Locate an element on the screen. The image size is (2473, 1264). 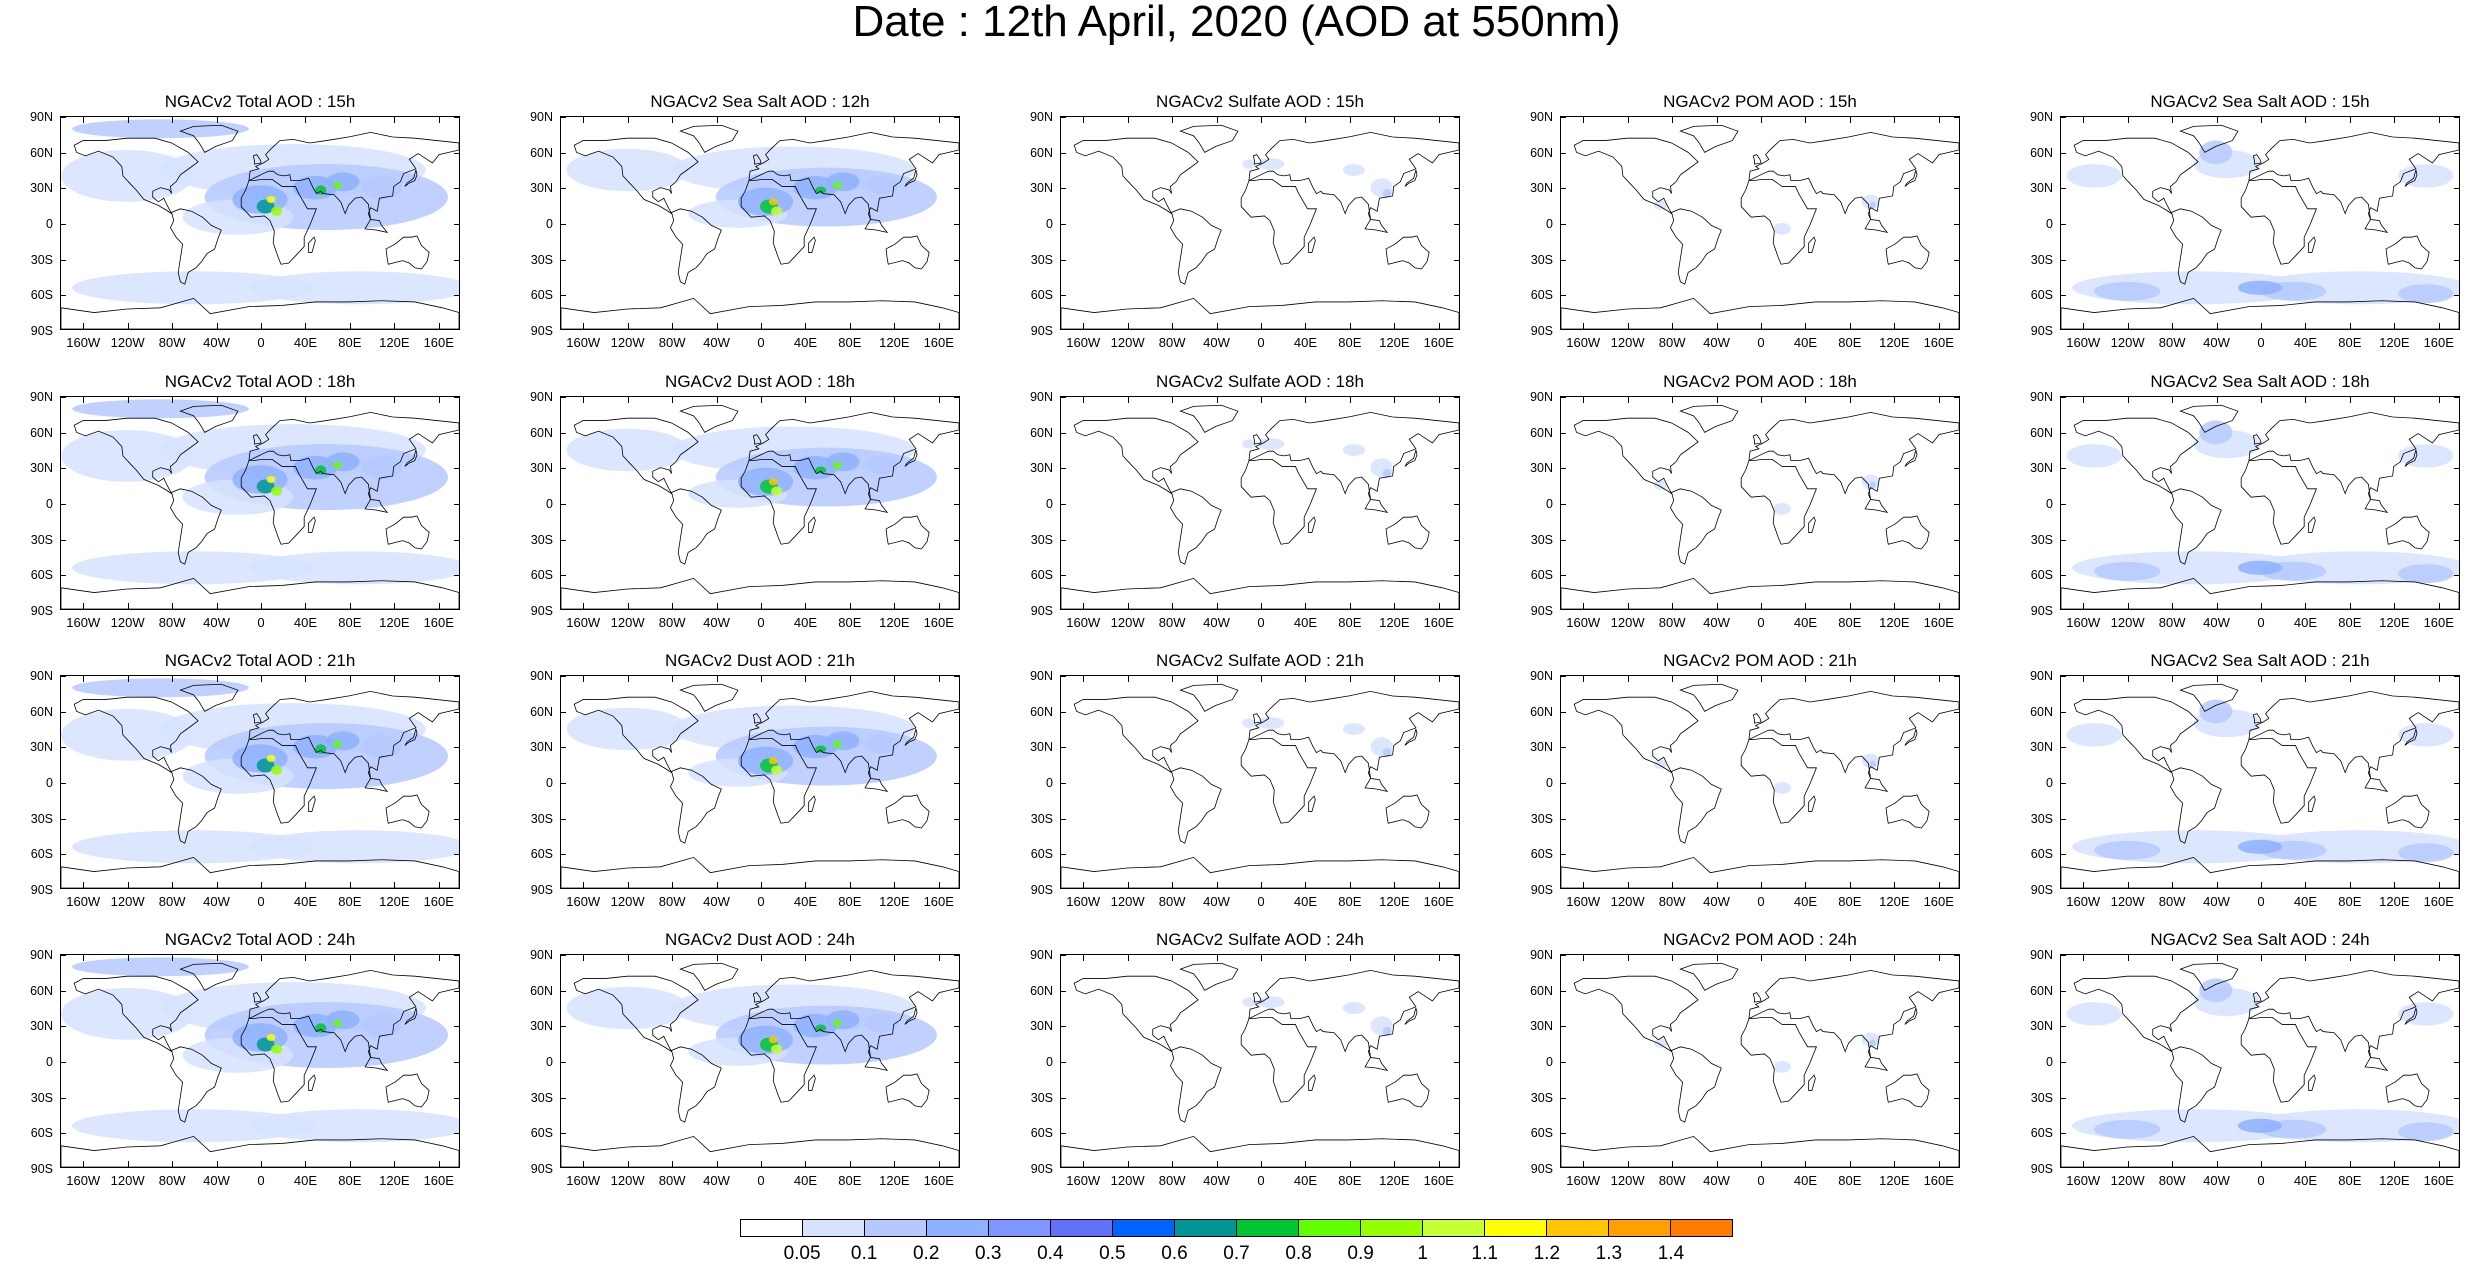
lon-tick-label: 0 is located at coordinates (1761, 342).